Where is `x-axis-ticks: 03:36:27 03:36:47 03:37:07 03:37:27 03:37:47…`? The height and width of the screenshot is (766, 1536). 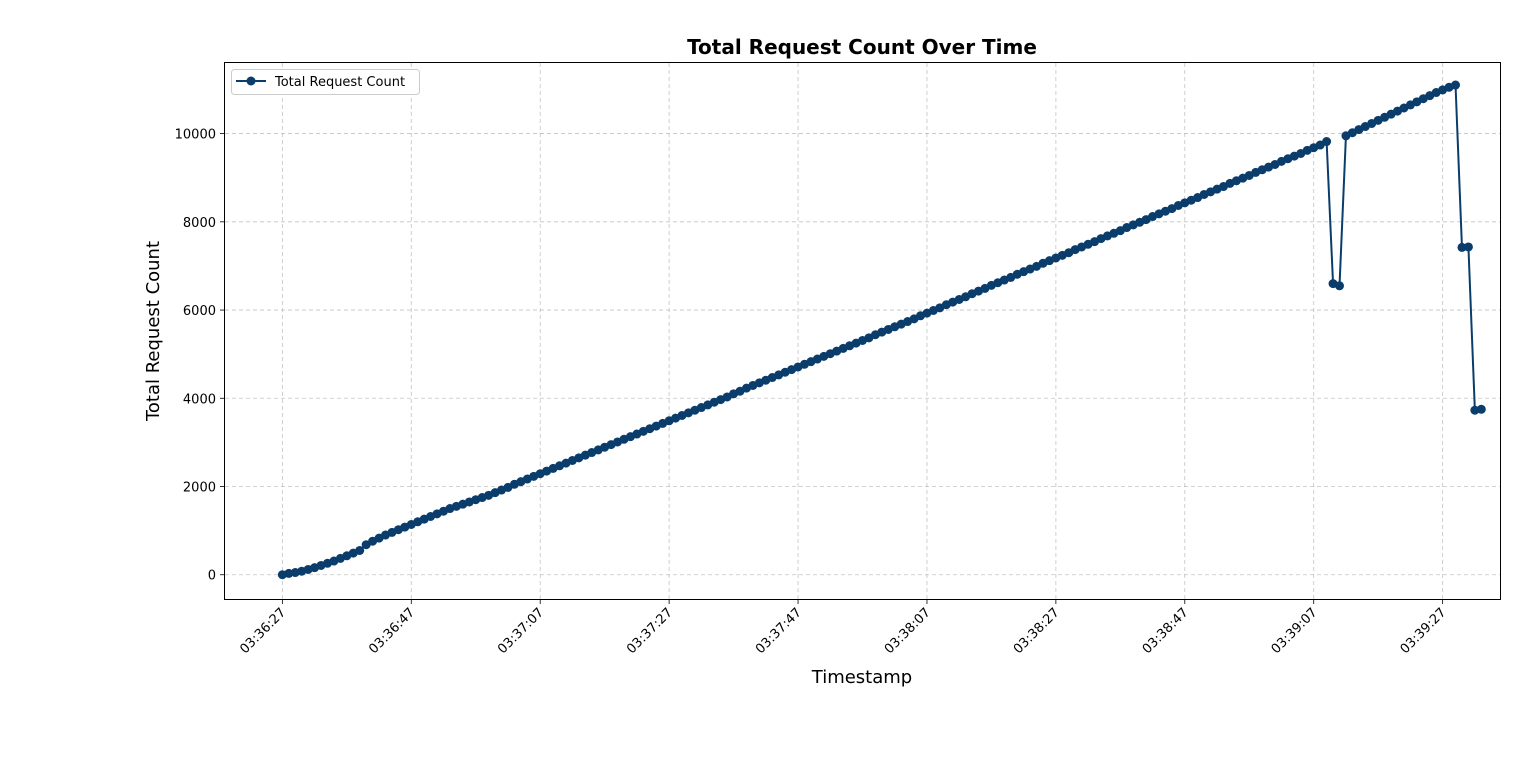 x-axis-ticks: 03:36:27 03:36:47 03:37:07 03:37:27 03:37:47… is located at coordinates (843, 628).